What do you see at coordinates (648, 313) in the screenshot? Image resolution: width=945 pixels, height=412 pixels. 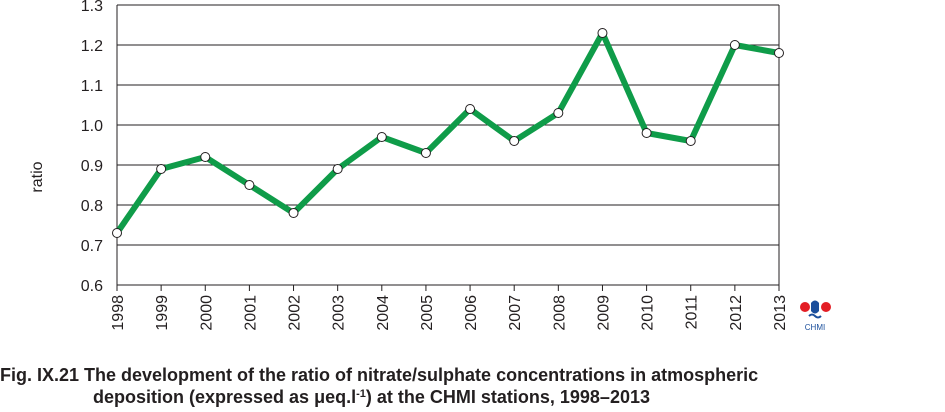 I see `x-tick-label: 2010` at bounding box center [648, 313].